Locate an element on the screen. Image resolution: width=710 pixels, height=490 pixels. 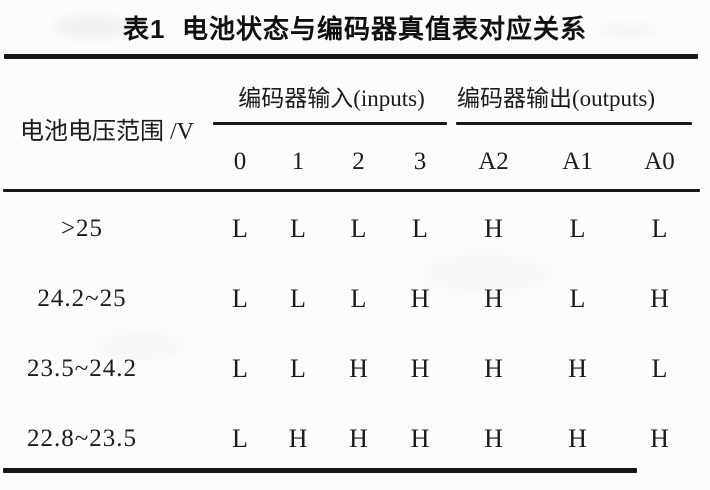
input-column-header: 1 is located at coordinates (298, 161).